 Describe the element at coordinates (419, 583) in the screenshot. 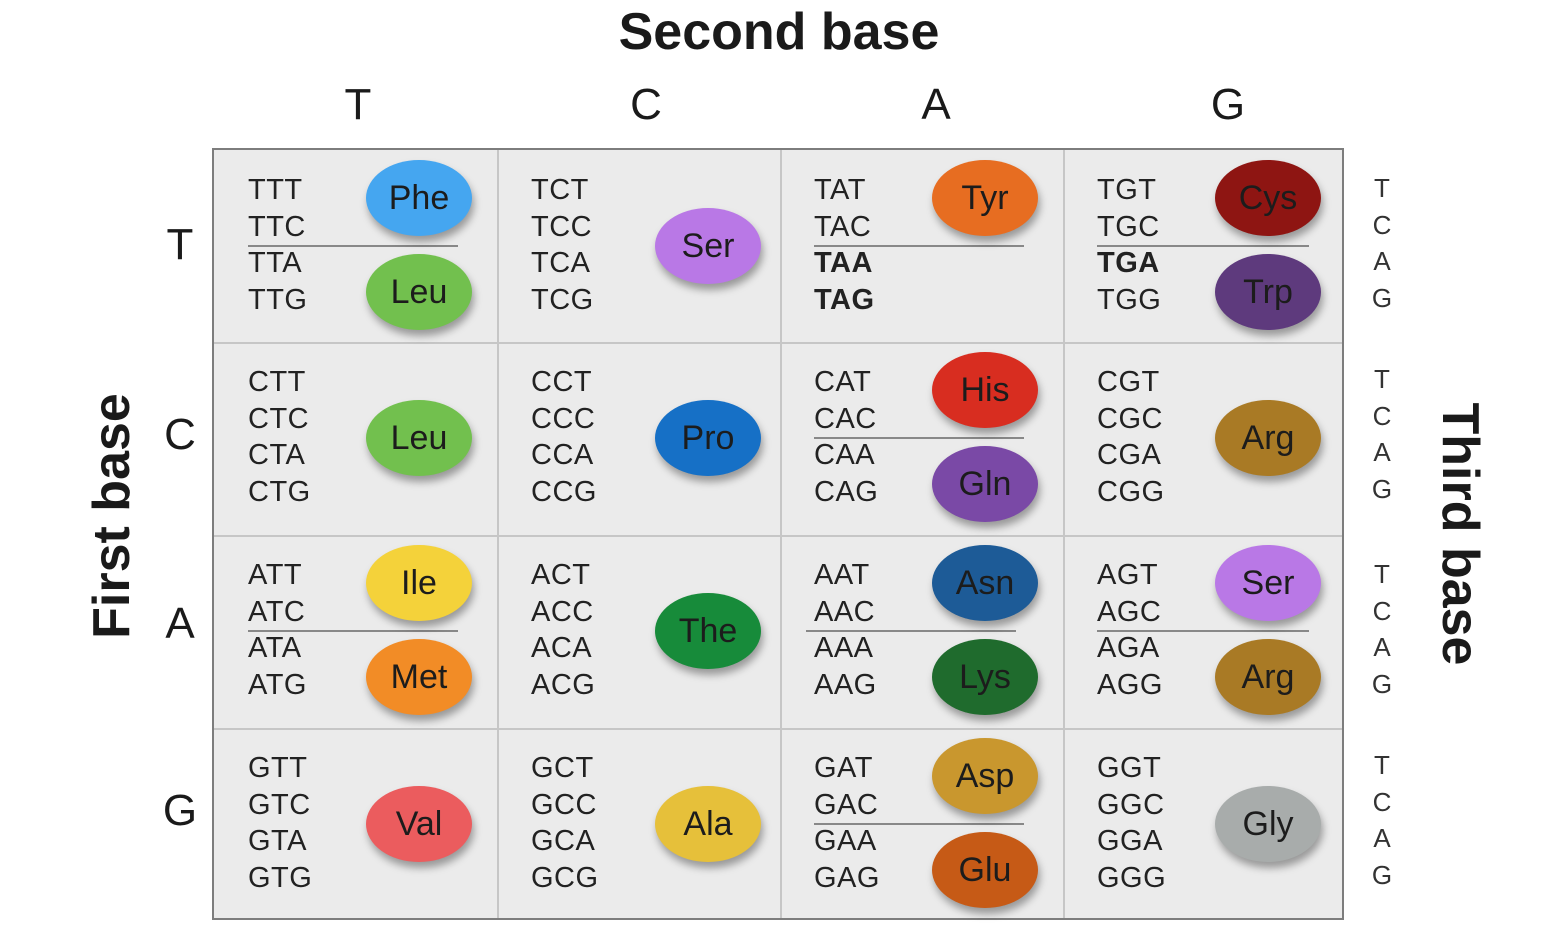

I see `amino-acid-ile: Ile` at that location.